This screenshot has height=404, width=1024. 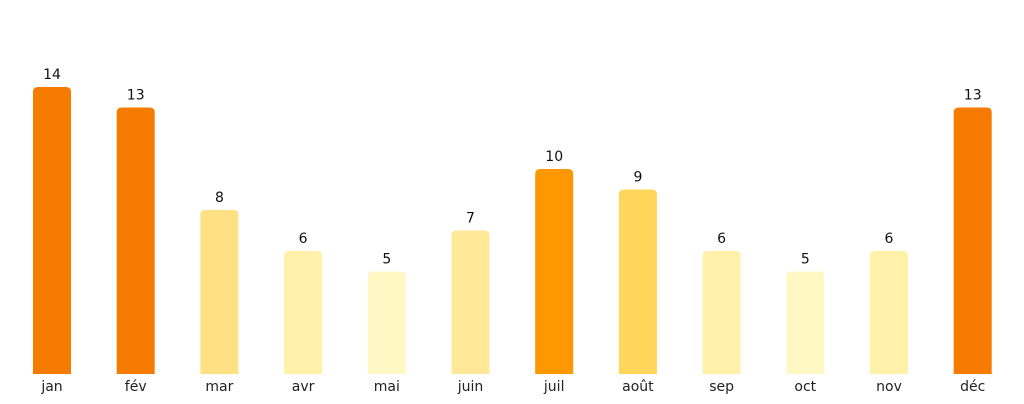 I want to click on x-tick-label-juil: juil, so click(x=554, y=387).